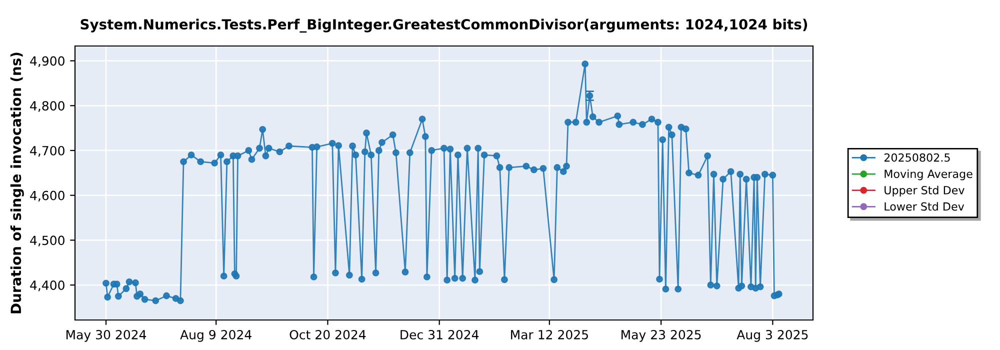 Image resolution: width=1000 pixels, height=350 pixels. I want to click on legend-label: Lower Std Dev, so click(924, 206).